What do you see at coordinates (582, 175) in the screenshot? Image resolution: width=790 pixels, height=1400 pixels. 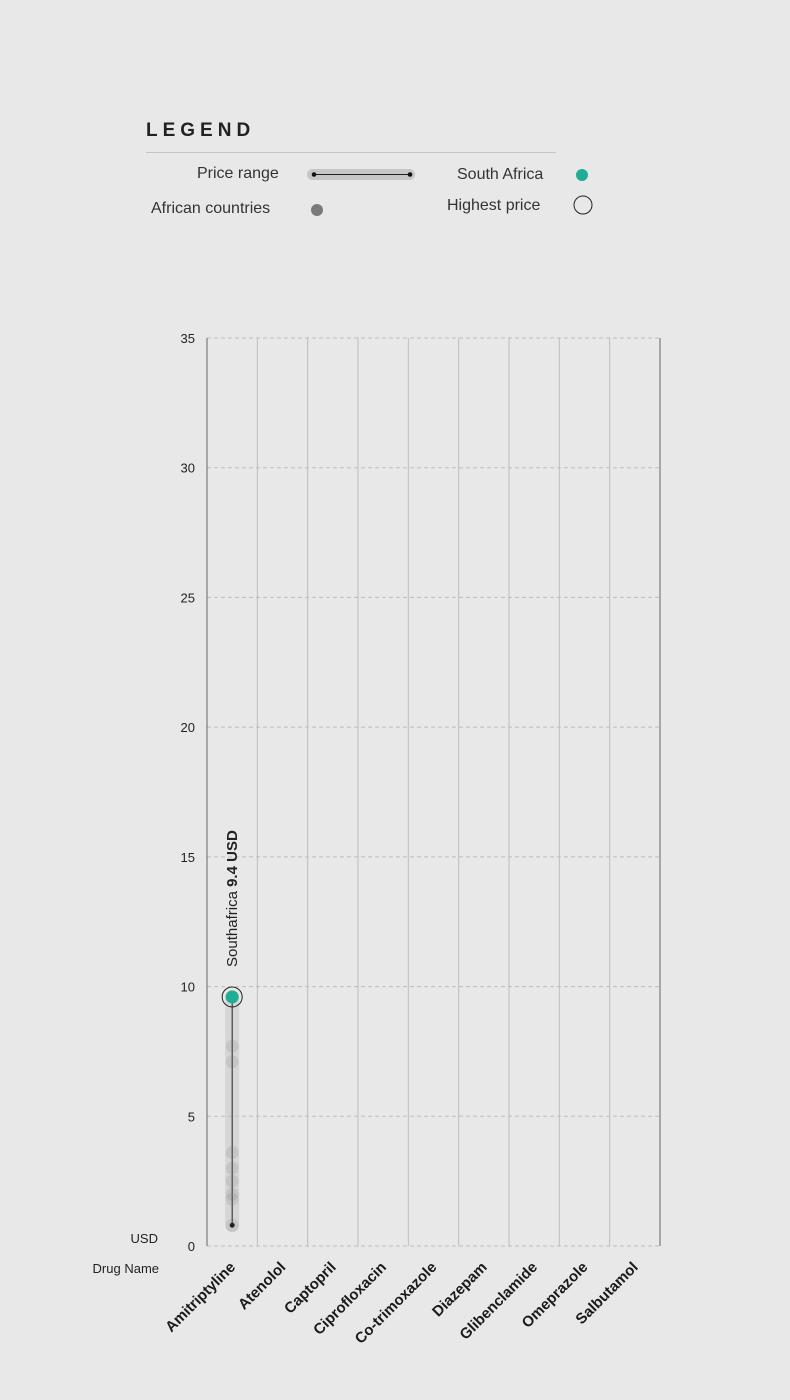 I see `legend-south-africa-swatch` at bounding box center [582, 175].